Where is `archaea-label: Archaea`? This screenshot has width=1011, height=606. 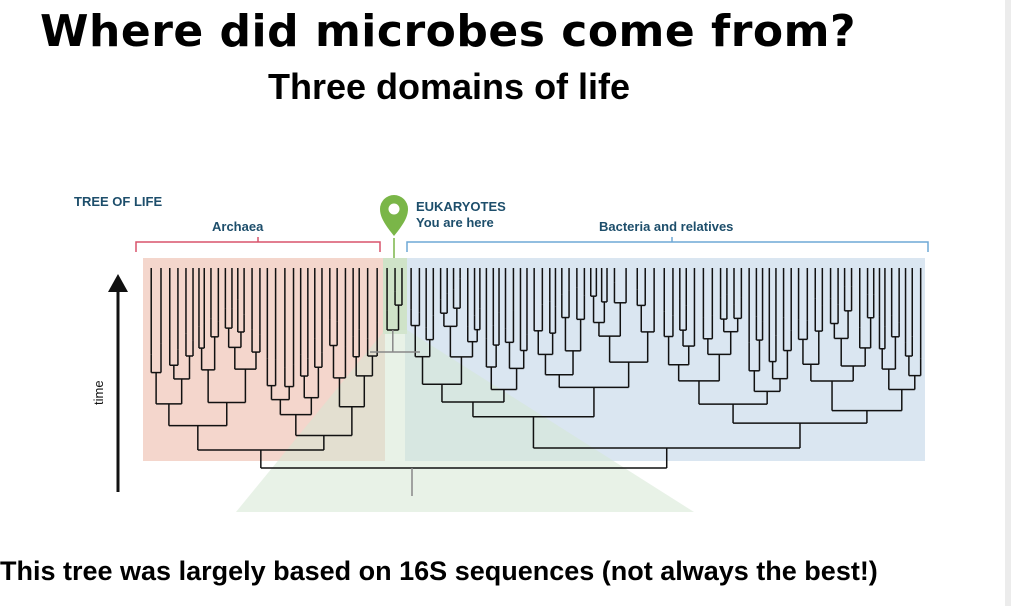 archaea-label: Archaea is located at coordinates (238, 226).